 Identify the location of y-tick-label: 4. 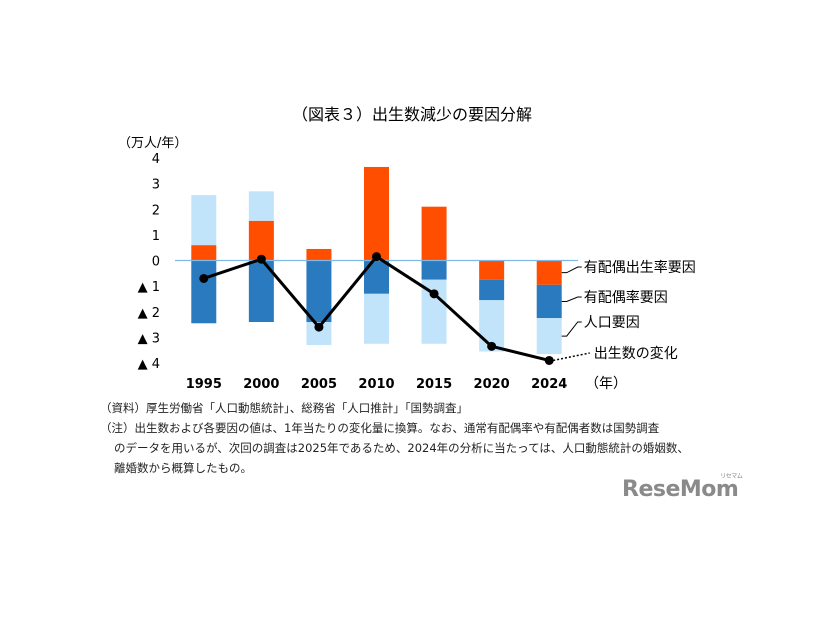
(156, 159).